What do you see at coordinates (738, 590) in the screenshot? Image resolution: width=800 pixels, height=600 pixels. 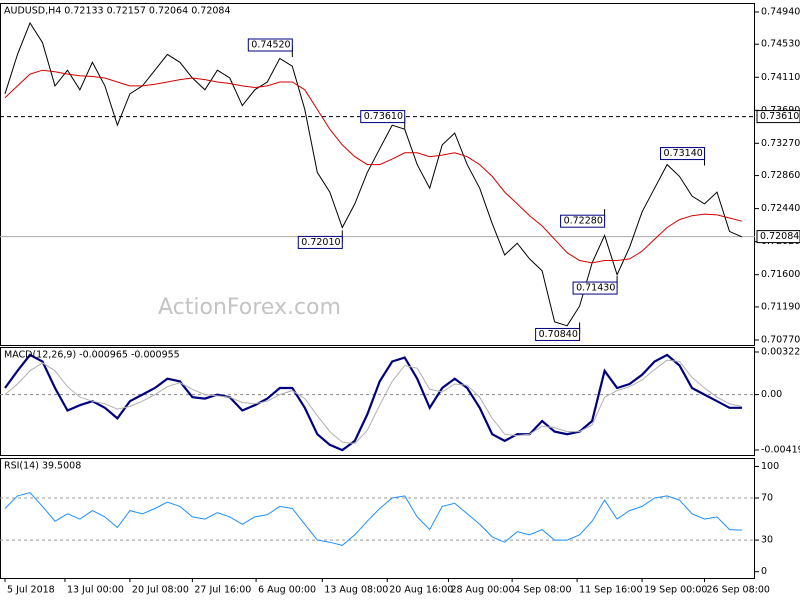 I see `x-tick-label: 26 Sep 08:00` at bounding box center [738, 590].